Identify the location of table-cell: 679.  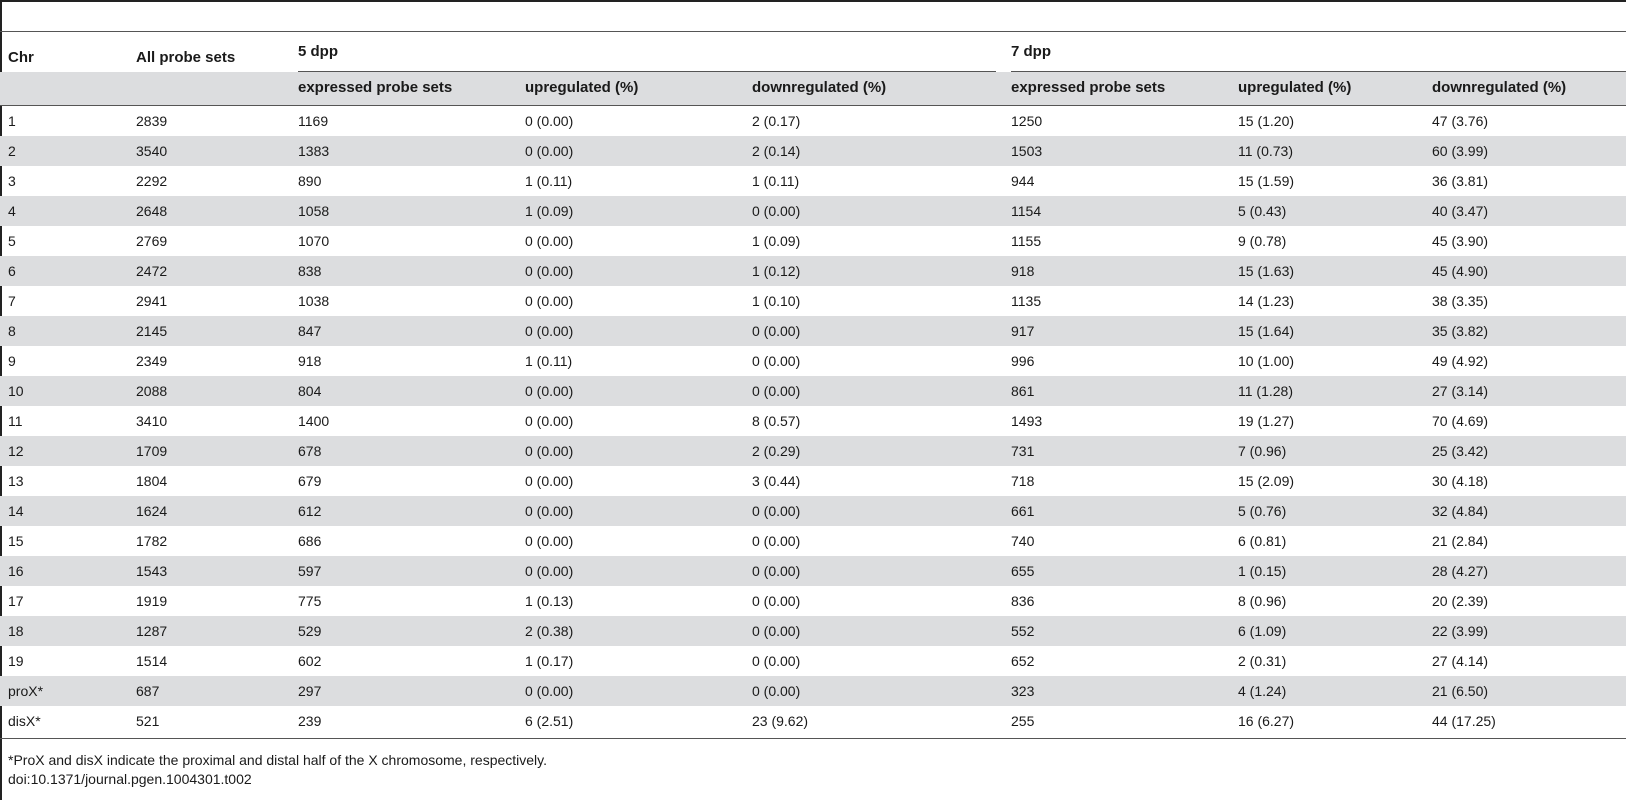
(310, 481).